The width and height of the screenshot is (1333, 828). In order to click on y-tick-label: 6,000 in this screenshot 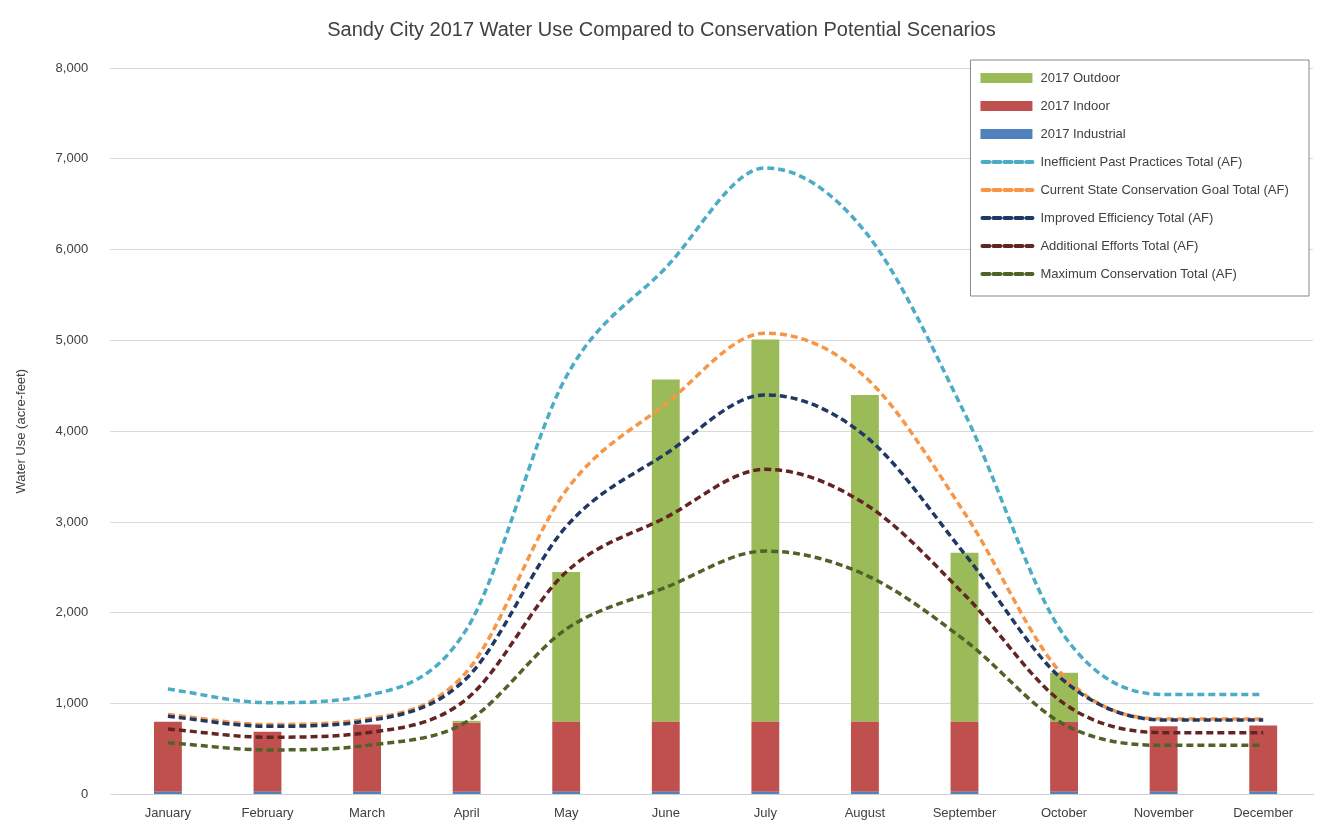, I will do `click(72, 249)`.